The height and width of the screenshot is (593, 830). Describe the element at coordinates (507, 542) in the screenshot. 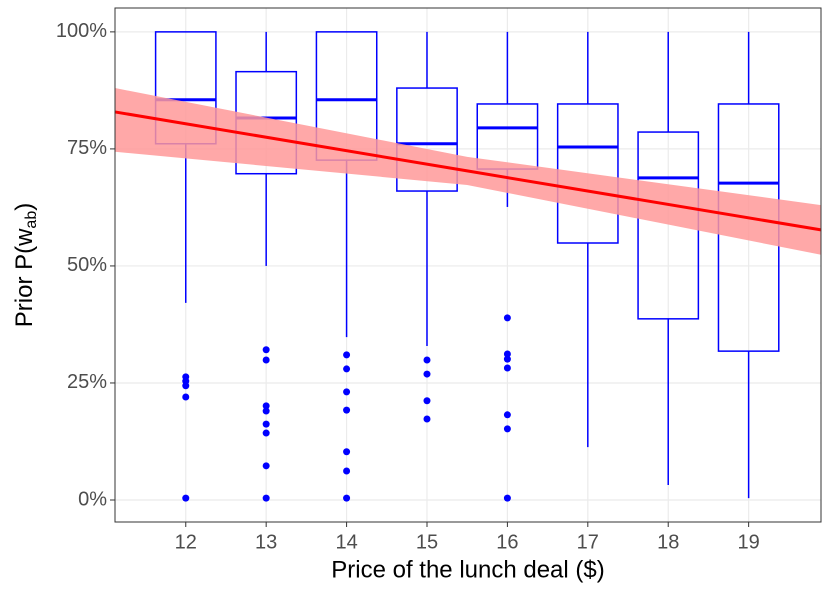

I see `x-tick-label: 16` at that location.